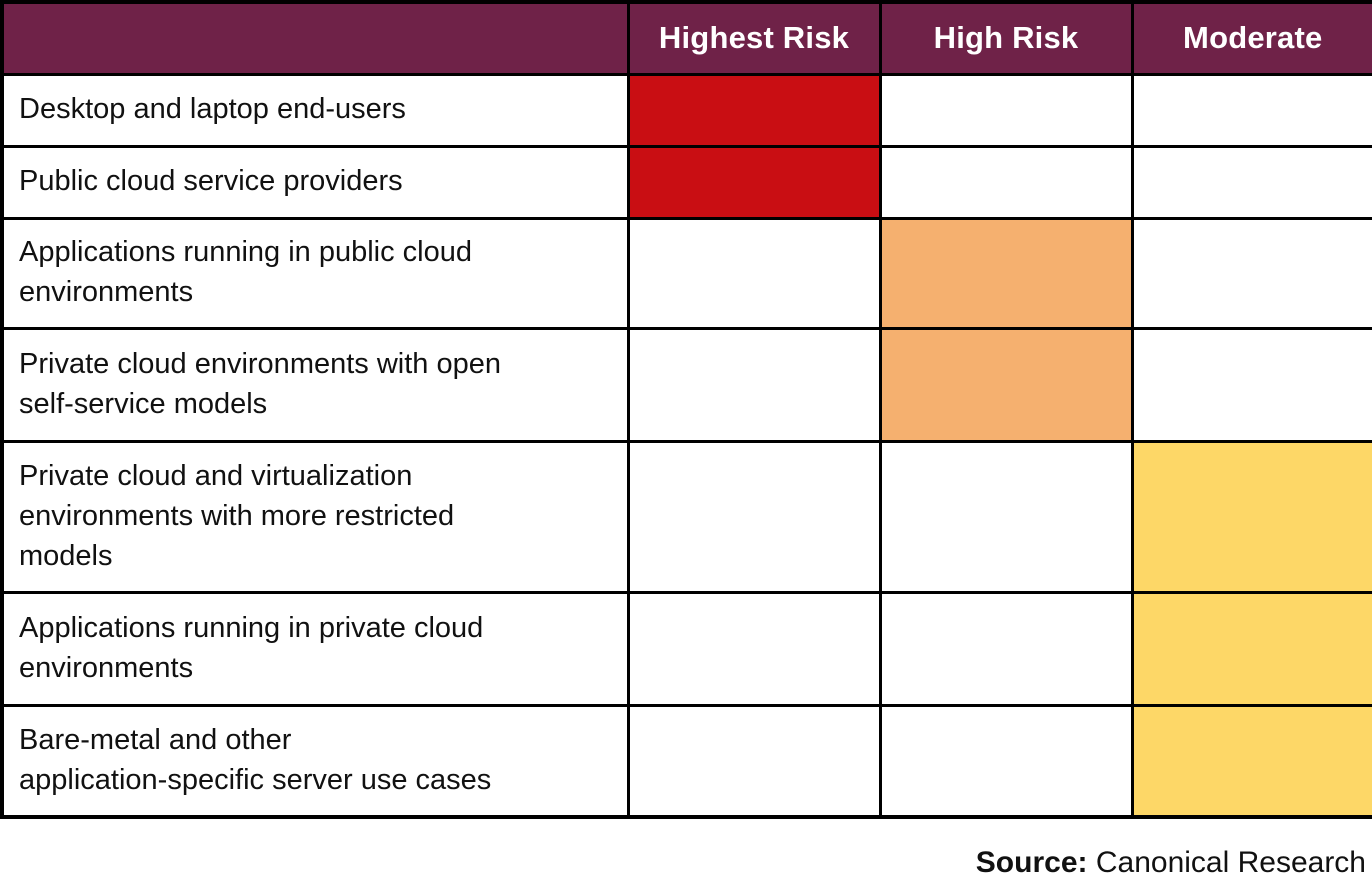 Image resolution: width=1372 pixels, height=896 pixels. What do you see at coordinates (315, 110) in the screenshot?
I see `row-label: Desktop and laptop end-users` at bounding box center [315, 110].